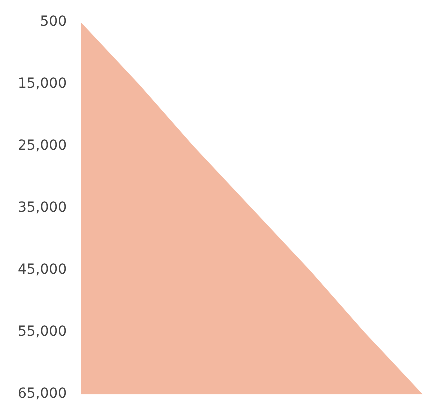 Image resolution: width=423 pixels, height=417 pixels. Describe the element at coordinates (42, 146) in the screenshot. I see `y-tick-label: 25,000` at that location.